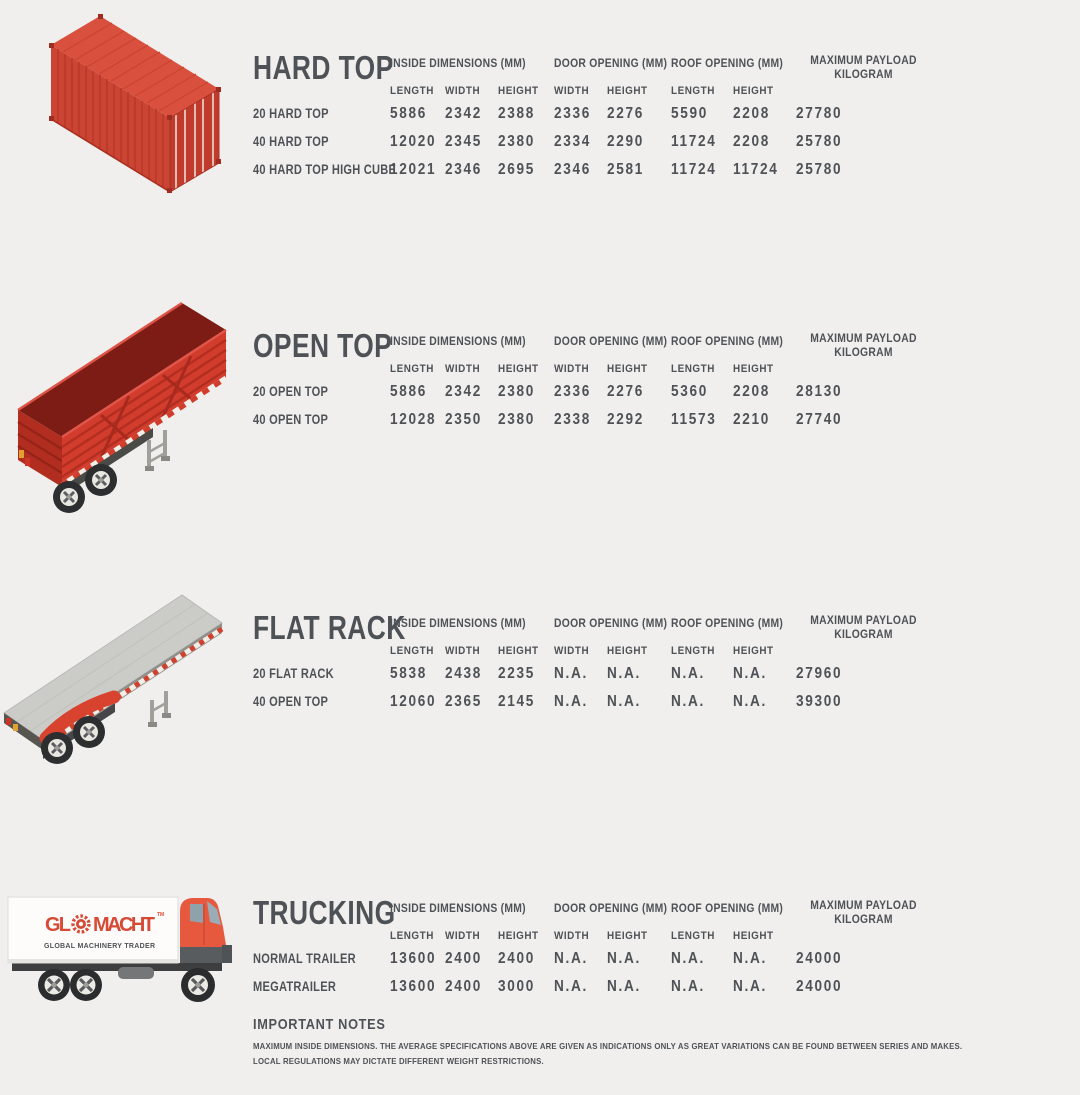 This screenshot has height=1095, width=1080. Describe the element at coordinates (626, 391) in the screenshot. I see `spec-value: 2276` at that location.